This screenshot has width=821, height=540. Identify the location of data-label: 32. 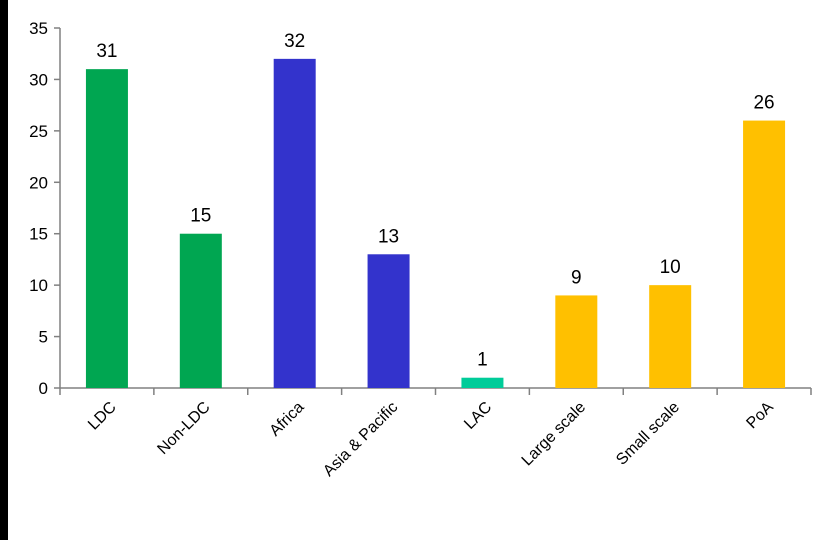
(294, 41).